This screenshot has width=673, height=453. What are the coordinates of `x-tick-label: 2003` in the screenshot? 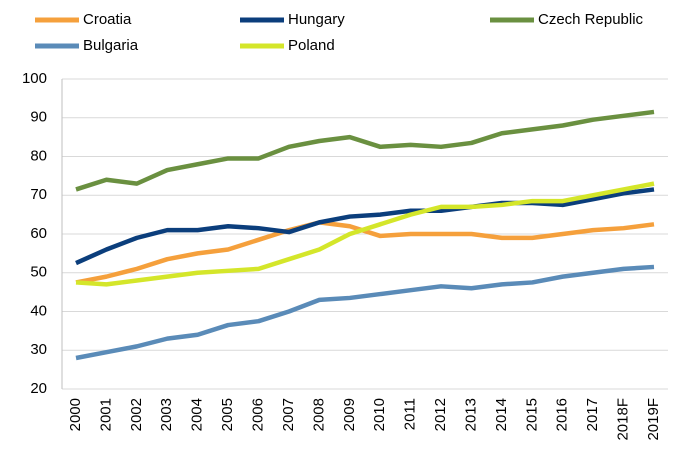 It's located at (166, 414).